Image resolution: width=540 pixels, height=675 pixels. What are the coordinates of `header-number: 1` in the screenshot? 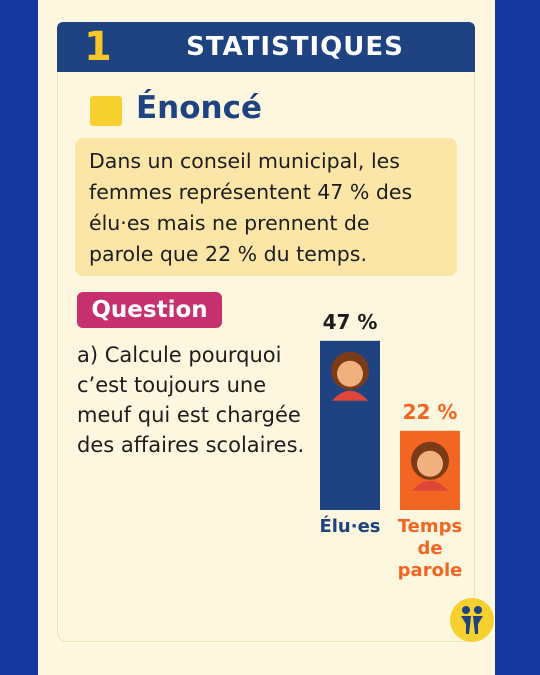 It's located at (98, 47).